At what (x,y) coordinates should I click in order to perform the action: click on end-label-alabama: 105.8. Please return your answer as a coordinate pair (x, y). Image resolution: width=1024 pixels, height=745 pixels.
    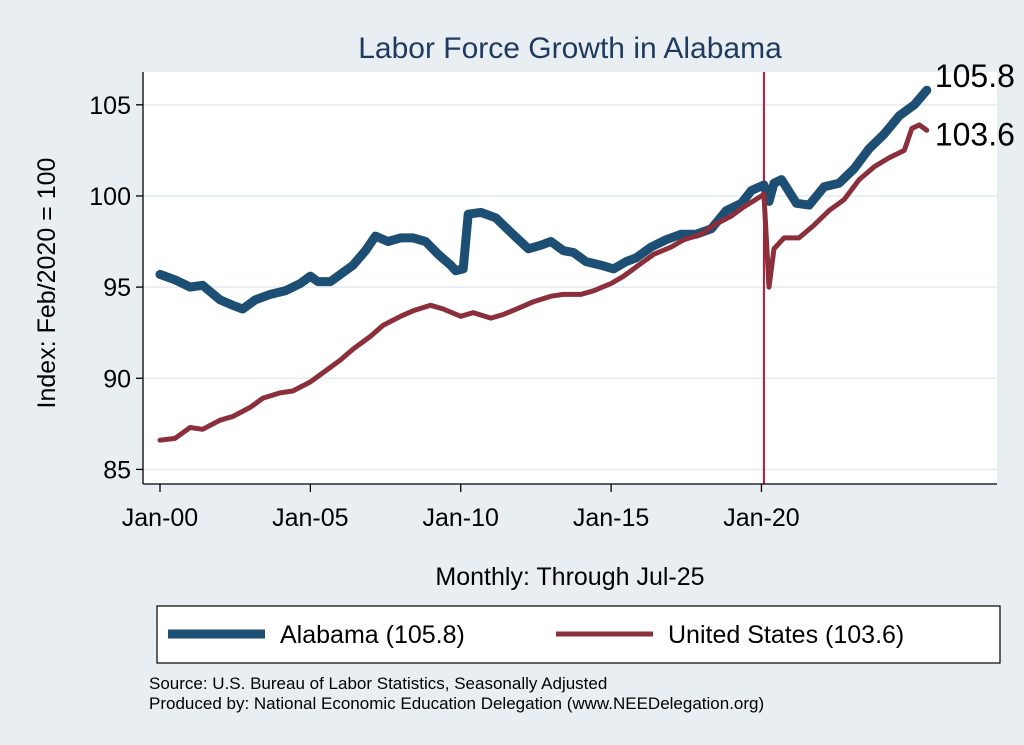
    Looking at the image, I should click on (975, 76).